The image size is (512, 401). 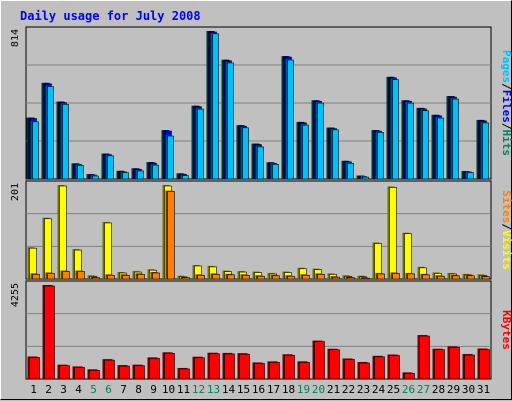 I want to click on kbytes-bar-4-face, so click(x=79, y=373).